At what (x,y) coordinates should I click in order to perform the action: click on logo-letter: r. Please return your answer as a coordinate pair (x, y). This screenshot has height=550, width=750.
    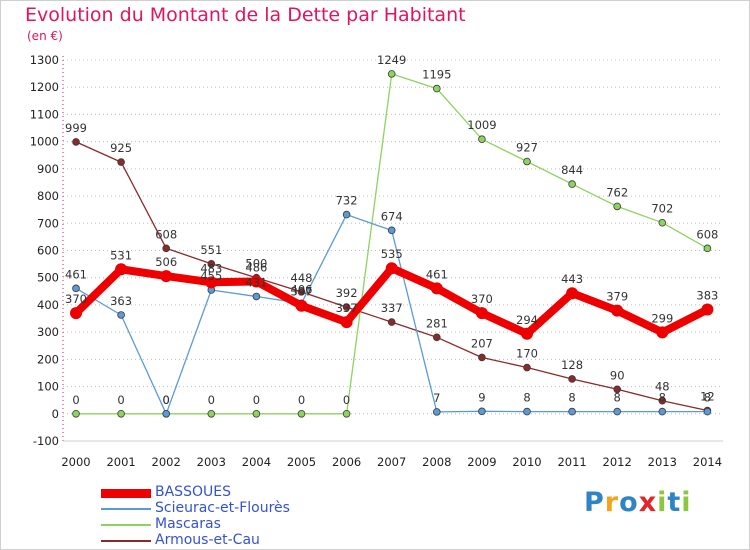
    Looking at the image, I should click on (612, 502).